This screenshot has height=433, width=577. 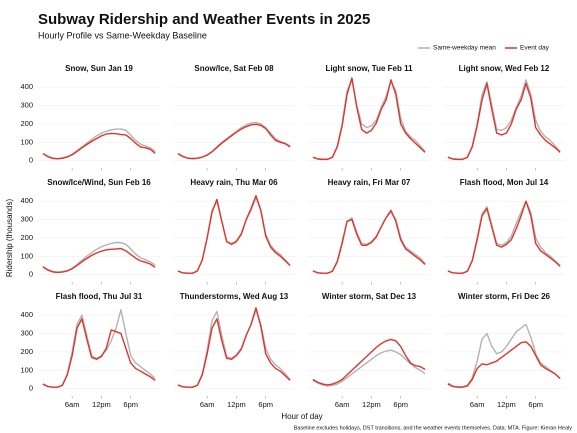 I want to click on x-axis-label: Hour of day, so click(x=301, y=416).